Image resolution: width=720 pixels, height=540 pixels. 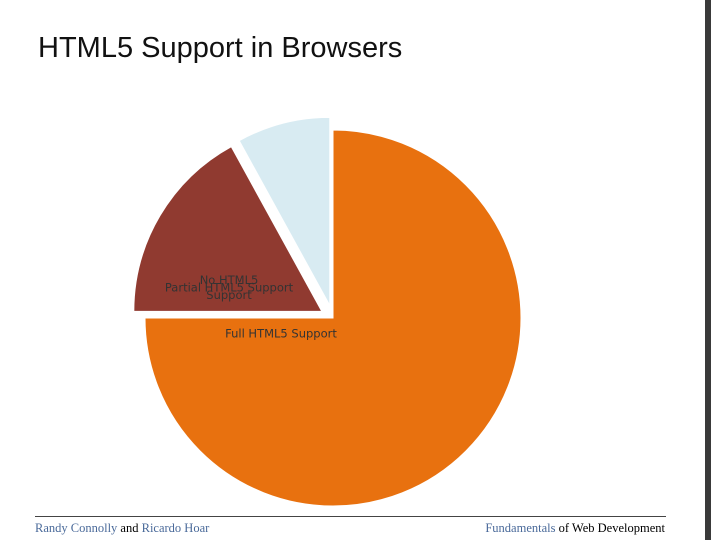 What do you see at coordinates (76, 528) in the screenshot?
I see `author: Randy Connolly` at bounding box center [76, 528].